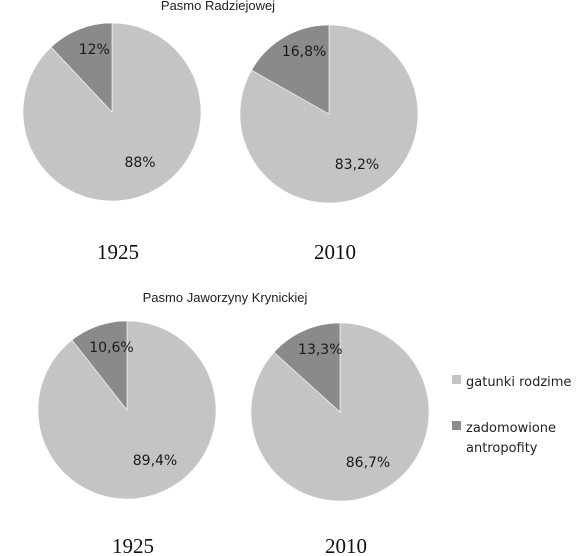  I want to click on slice-value-label: 88%, so click(139, 163).